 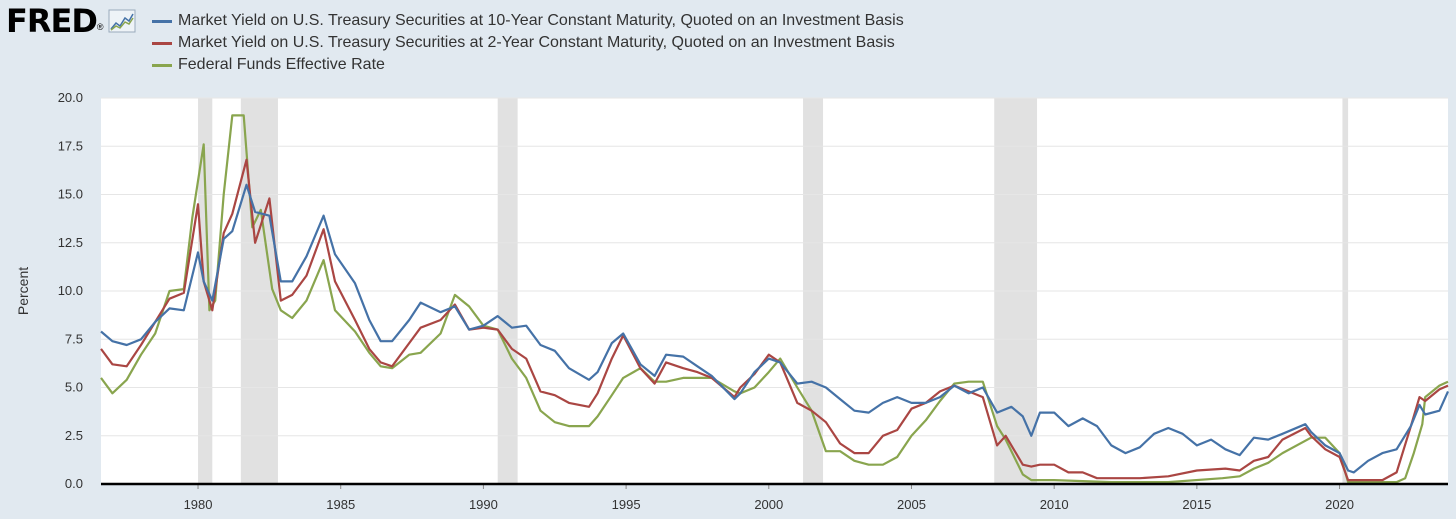 I want to click on y-tick-label: 17.5, so click(x=70, y=145).